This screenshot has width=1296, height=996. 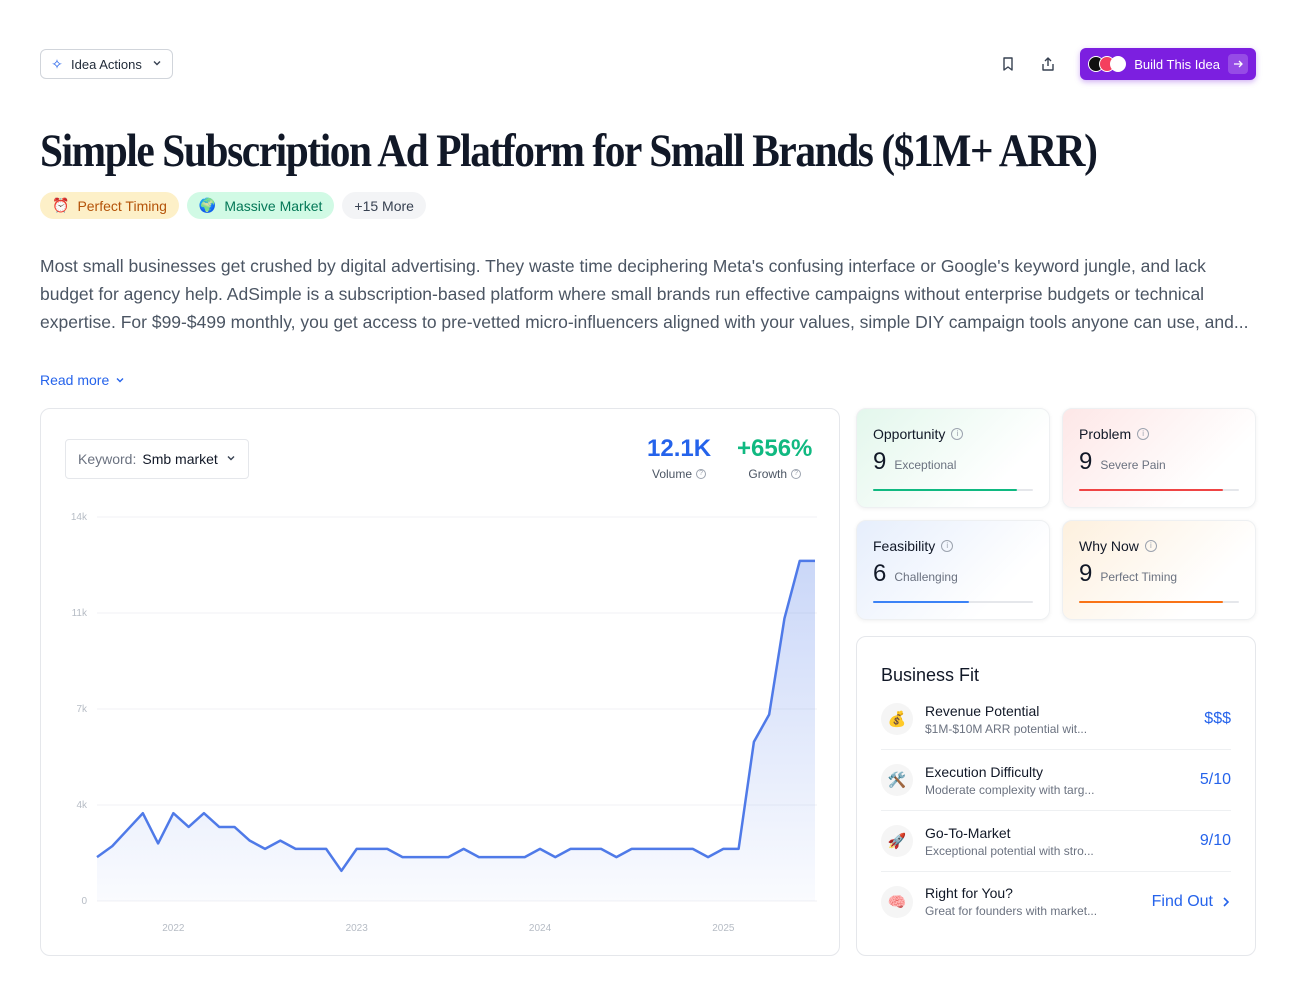 What do you see at coordinates (122, 205) in the screenshot?
I see `badge-label: Perfect Timing` at bounding box center [122, 205].